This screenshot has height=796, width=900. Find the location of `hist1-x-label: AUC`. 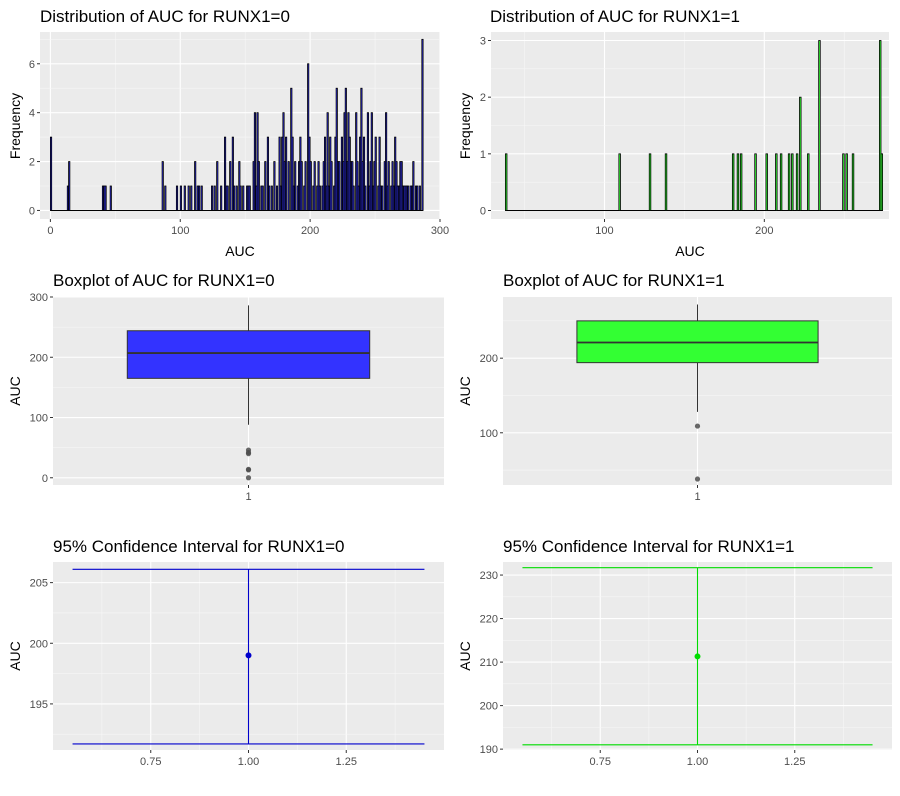

hist1-x-label: AUC is located at coordinates (690, 251).